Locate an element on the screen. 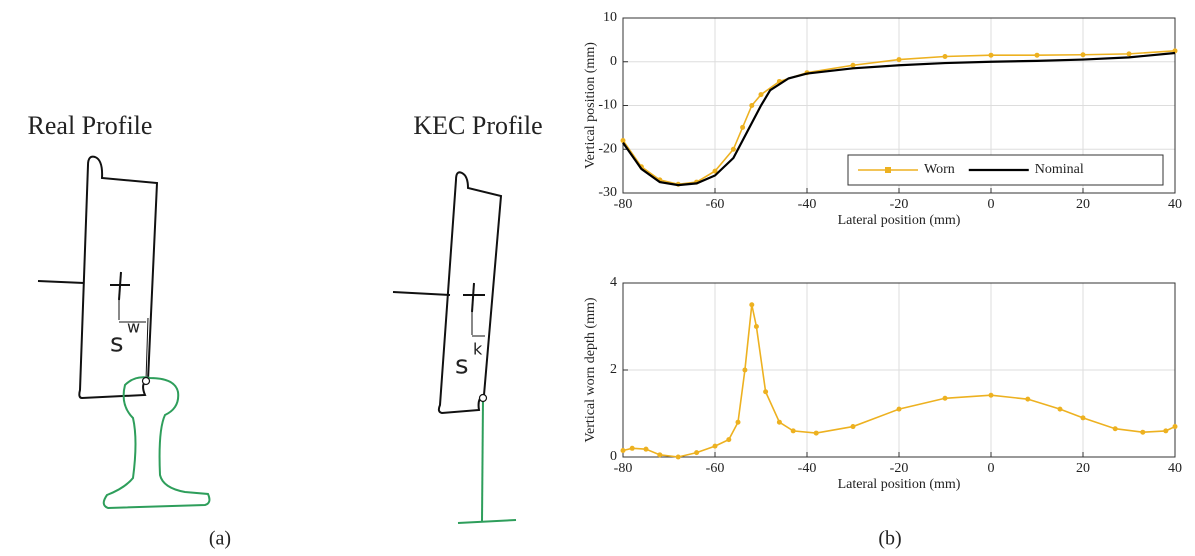 The image size is (1195, 556). symbol-sup: k is located at coordinates (478, 349).